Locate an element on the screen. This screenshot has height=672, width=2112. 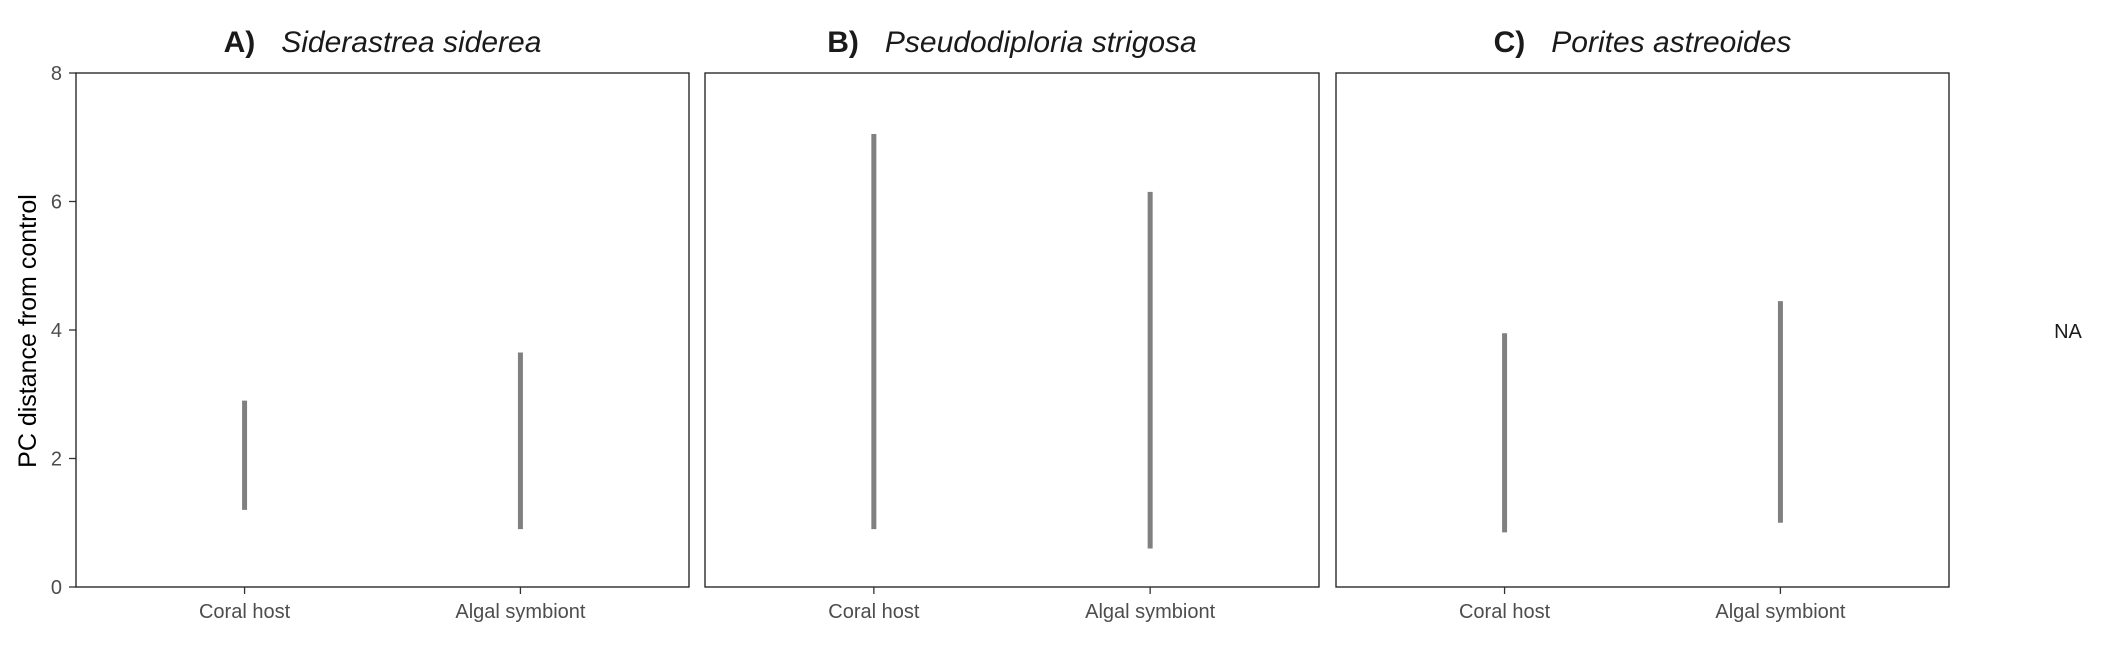
y-tick-label: 6 is located at coordinates (56, 203).